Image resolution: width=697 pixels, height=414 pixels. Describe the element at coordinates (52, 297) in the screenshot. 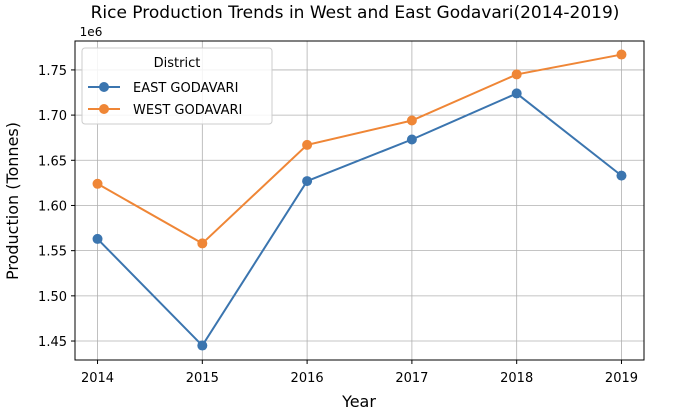

I see `y-tick-label: 1.50` at that location.